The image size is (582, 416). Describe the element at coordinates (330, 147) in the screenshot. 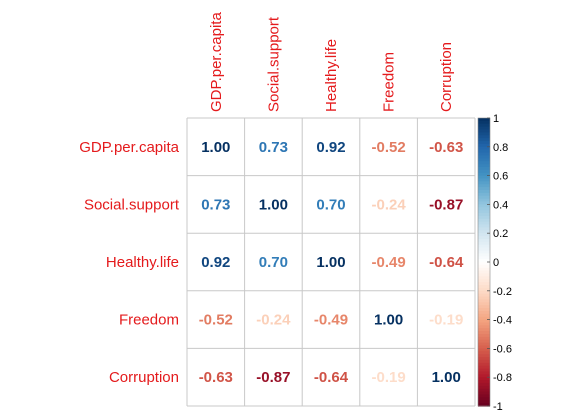

I see `cell-value-gdp-per-capita-healthy-life: 0.92` at that location.